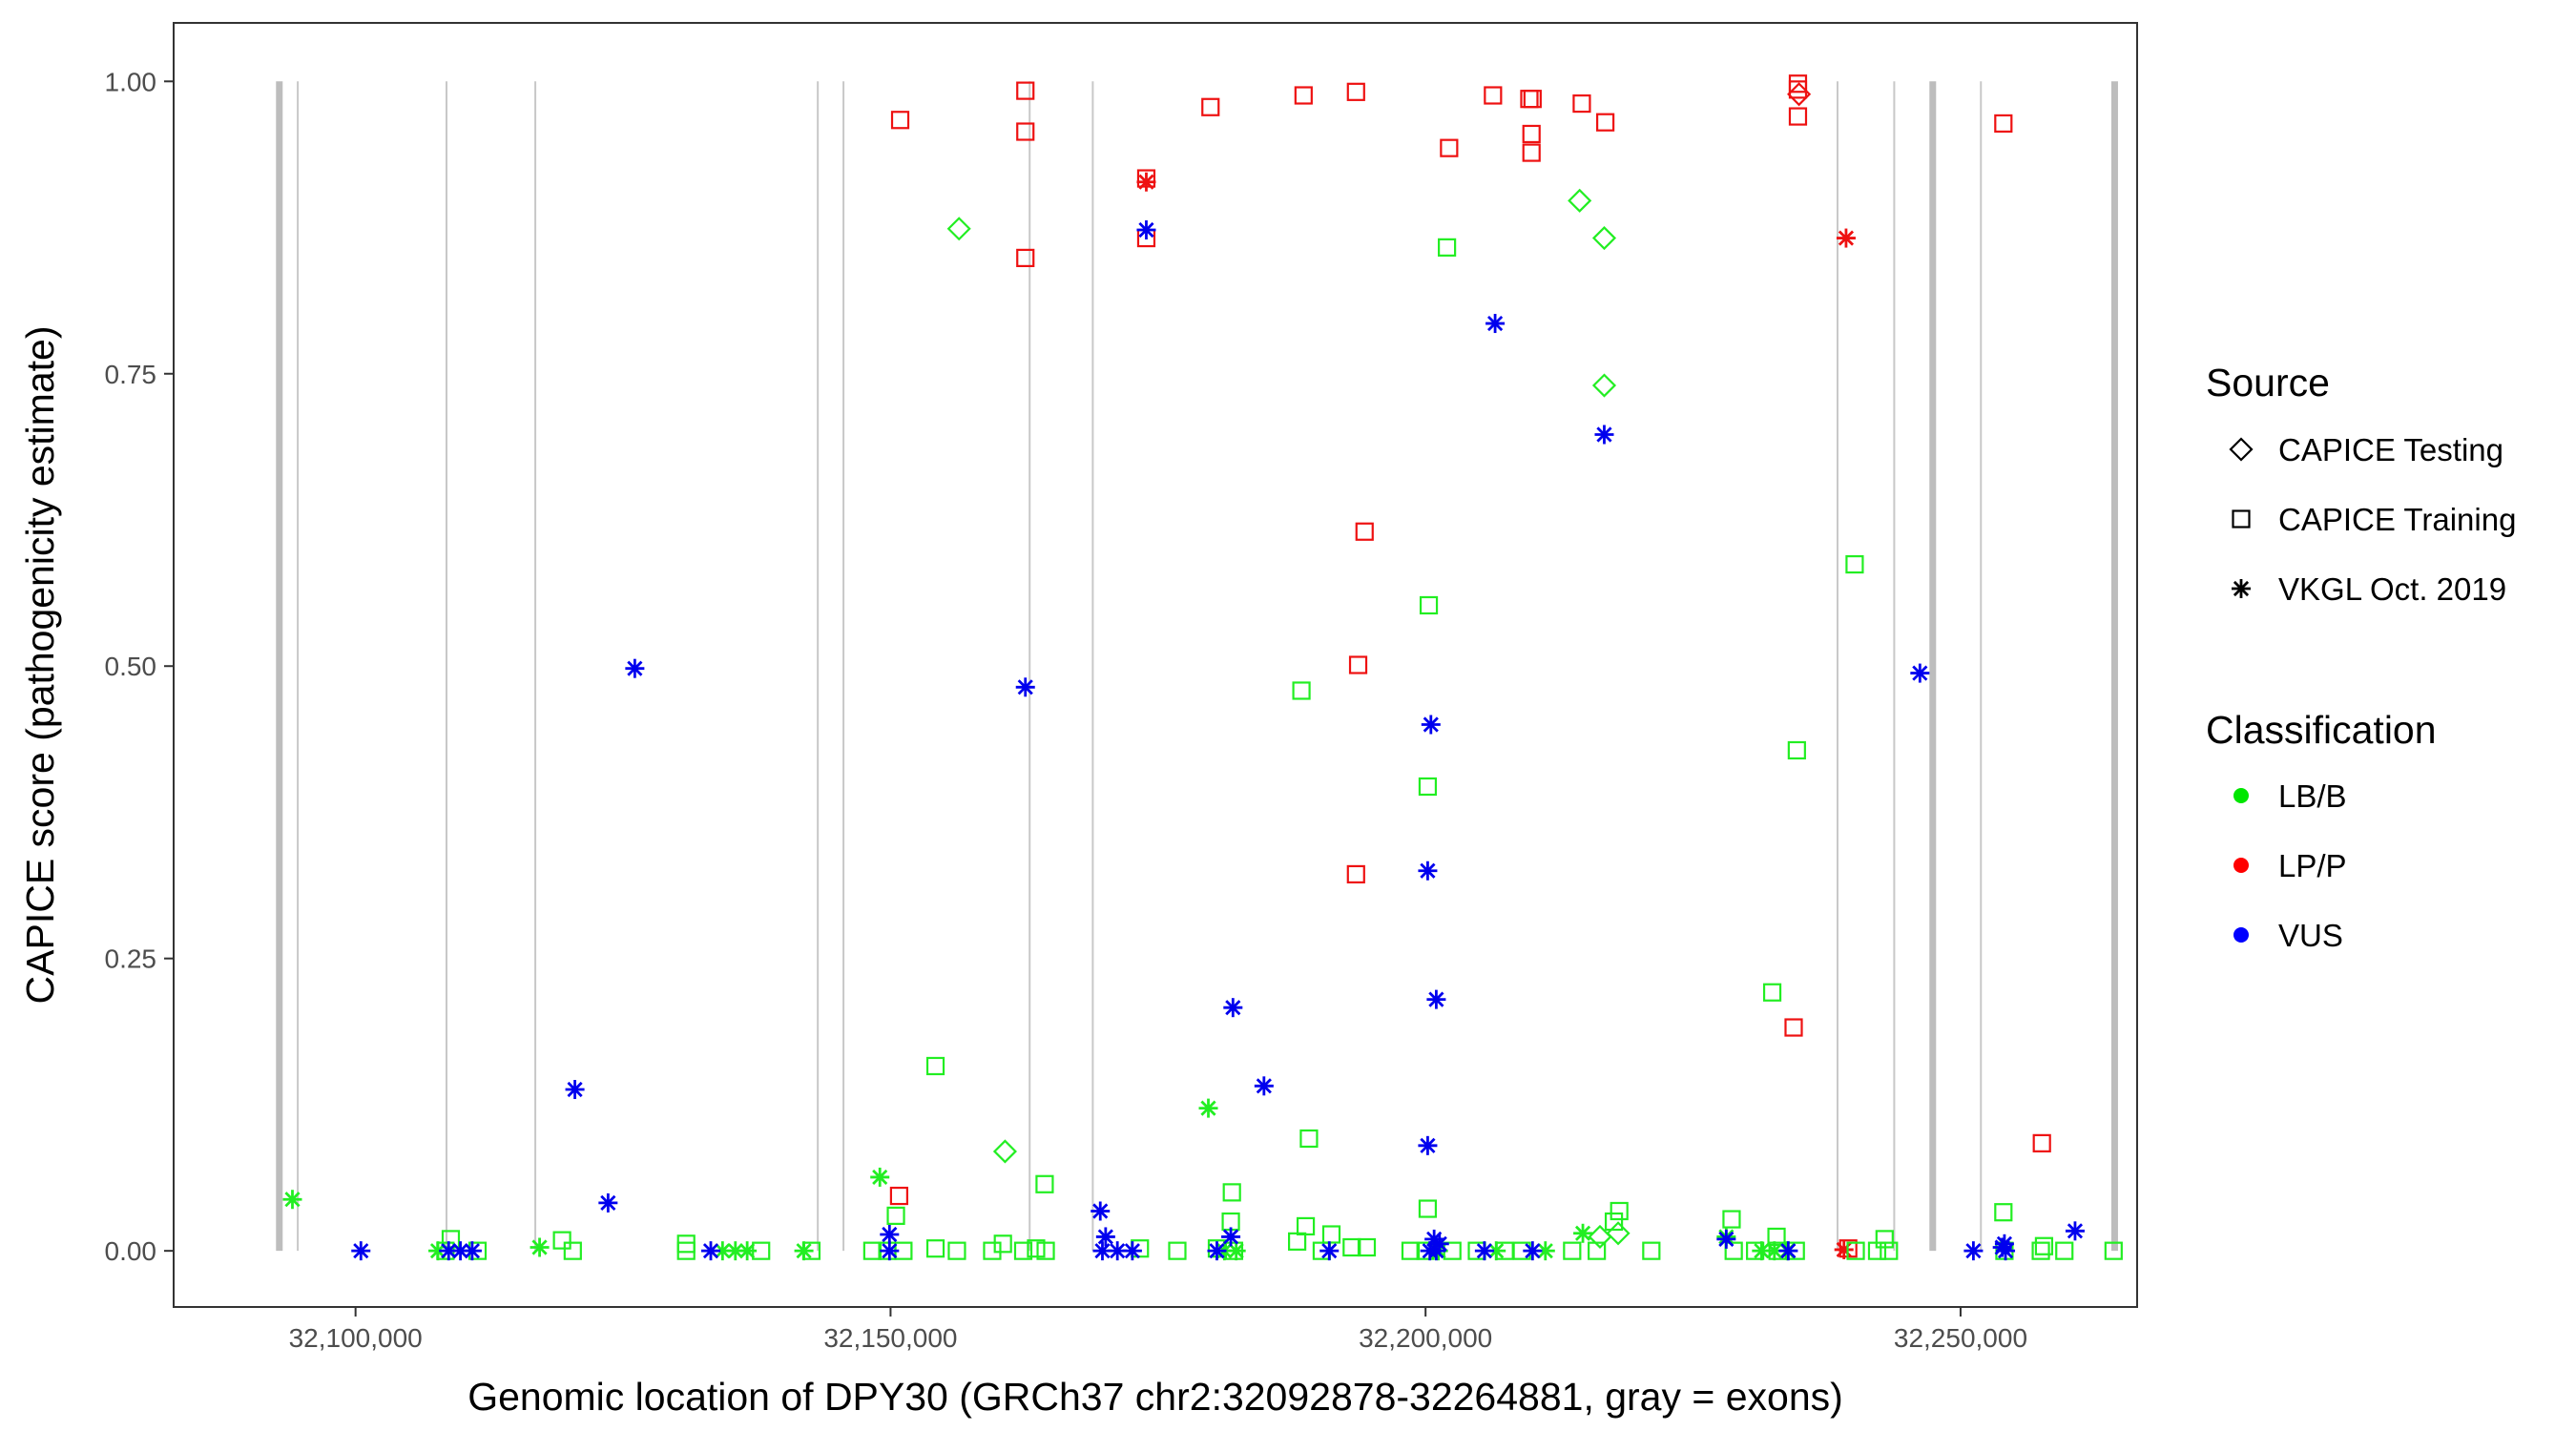 The width and height of the screenshot is (2576, 1431). Describe the element at coordinates (131, 959) in the screenshot. I see `y-tick-label: 0.25` at that location.